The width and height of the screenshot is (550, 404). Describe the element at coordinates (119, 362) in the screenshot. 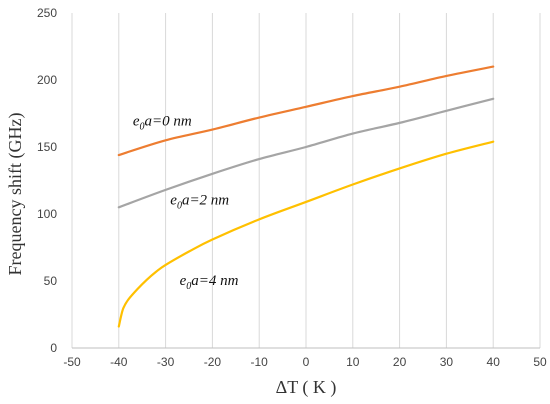

I see `x-tick-label: -40` at that location.